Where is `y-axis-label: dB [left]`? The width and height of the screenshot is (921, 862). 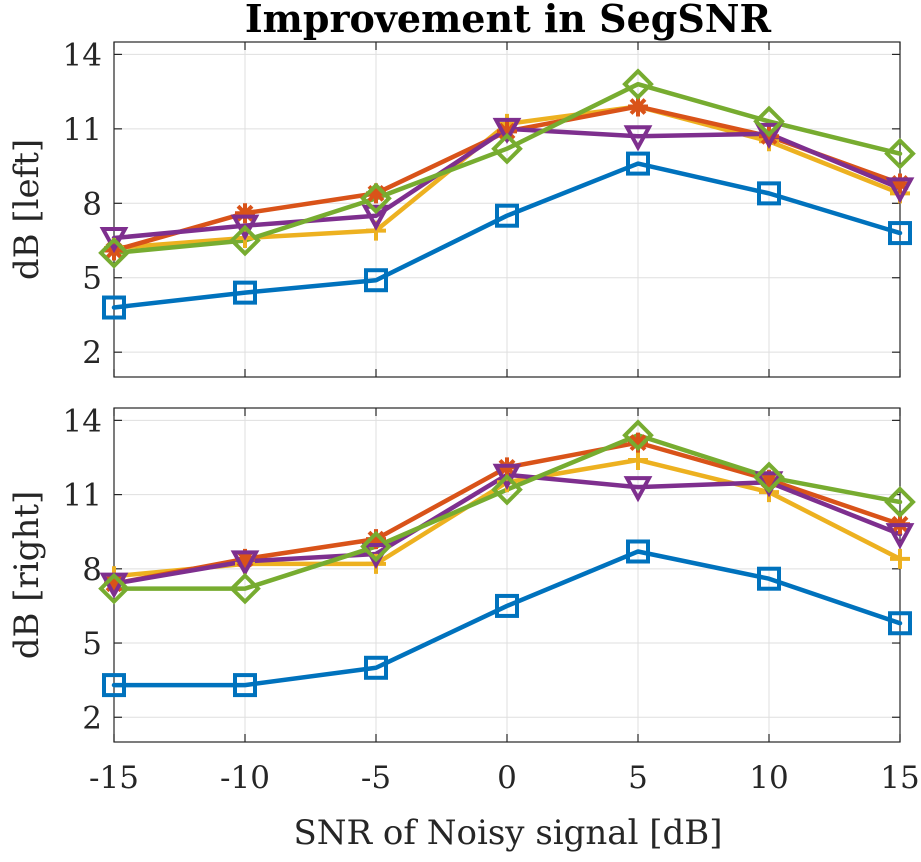 y-axis-label: dB [left] is located at coordinates (27, 209).